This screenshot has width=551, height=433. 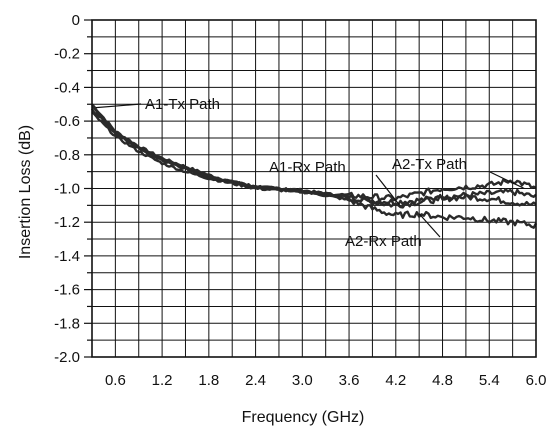 What do you see at coordinates (489, 380) in the screenshot?
I see `x-tick-label: 5.4` at bounding box center [489, 380].